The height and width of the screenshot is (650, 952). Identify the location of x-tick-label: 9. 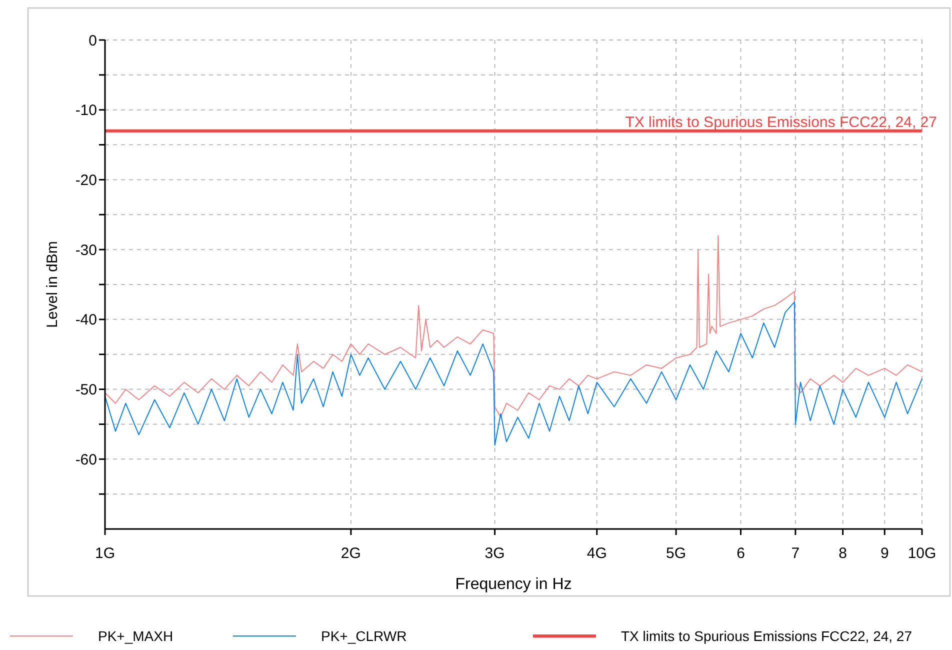
(884, 553).